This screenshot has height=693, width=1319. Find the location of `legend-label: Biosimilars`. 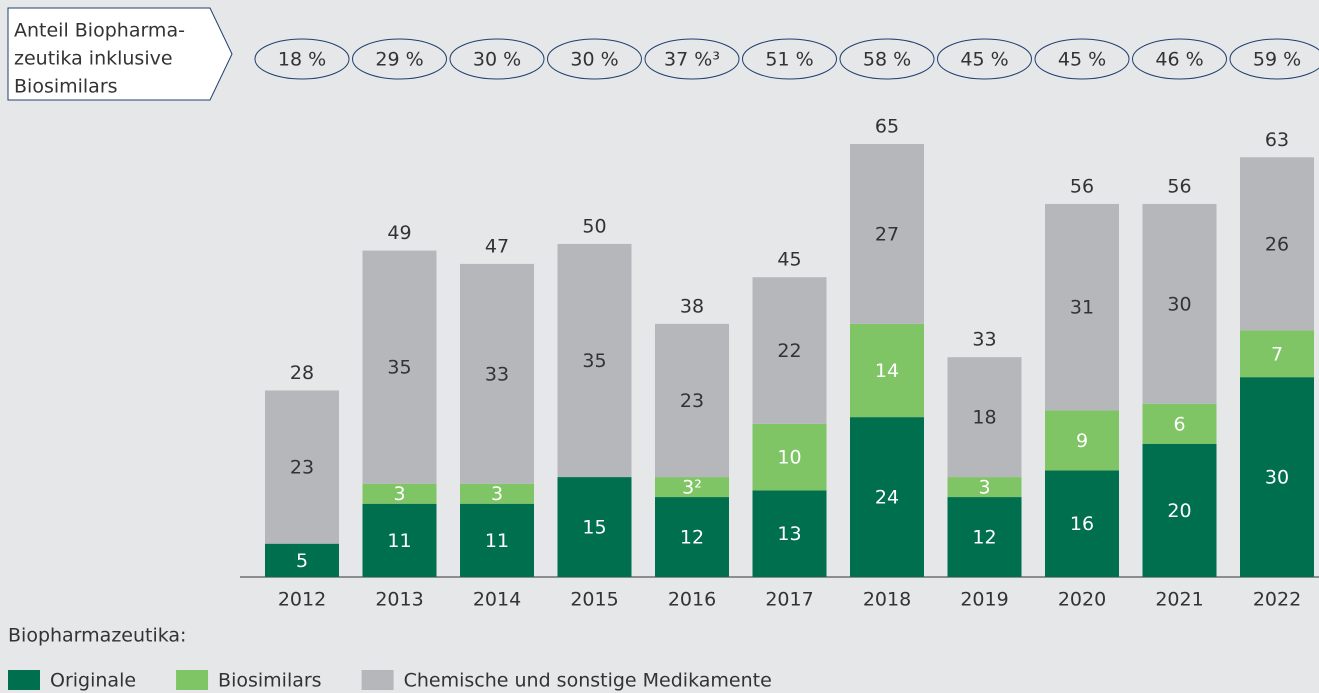

legend-label: Biosimilars is located at coordinates (270, 681).